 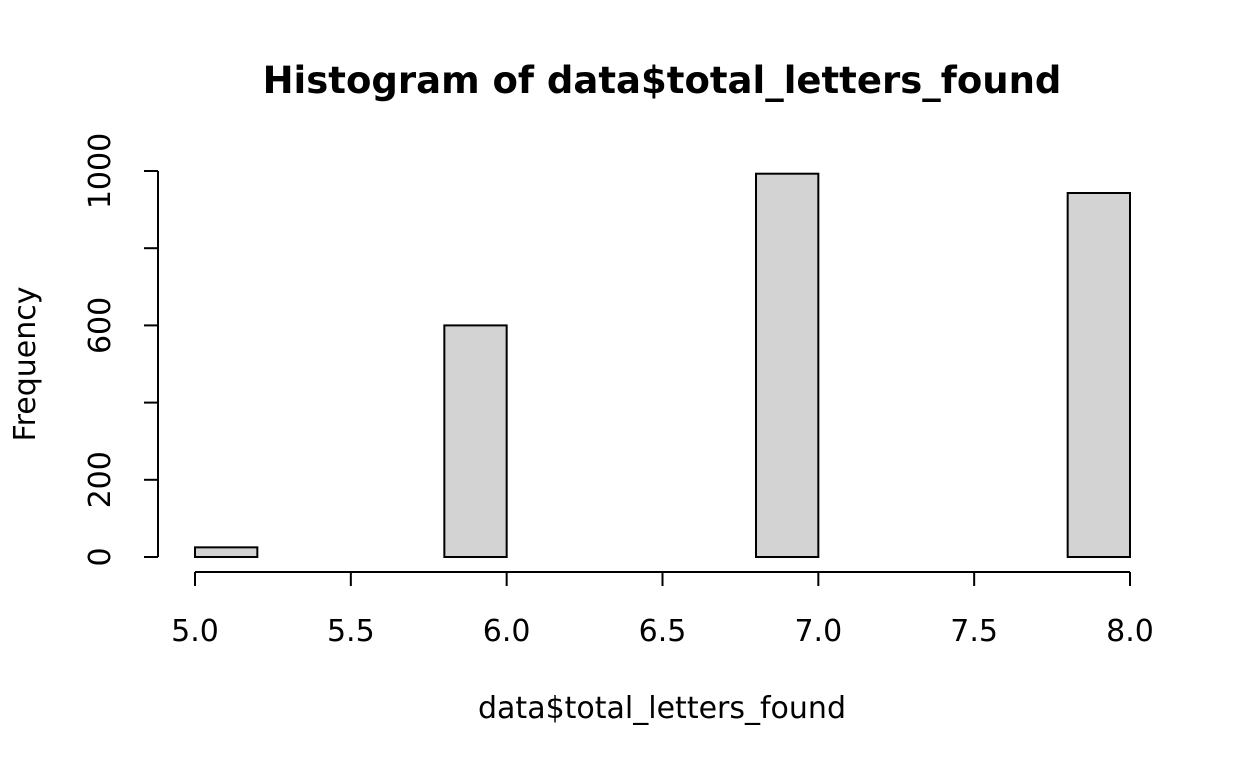 What do you see at coordinates (818, 631) in the screenshot?
I see `x-tick-label: 7.0` at bounding box center [818, 631].